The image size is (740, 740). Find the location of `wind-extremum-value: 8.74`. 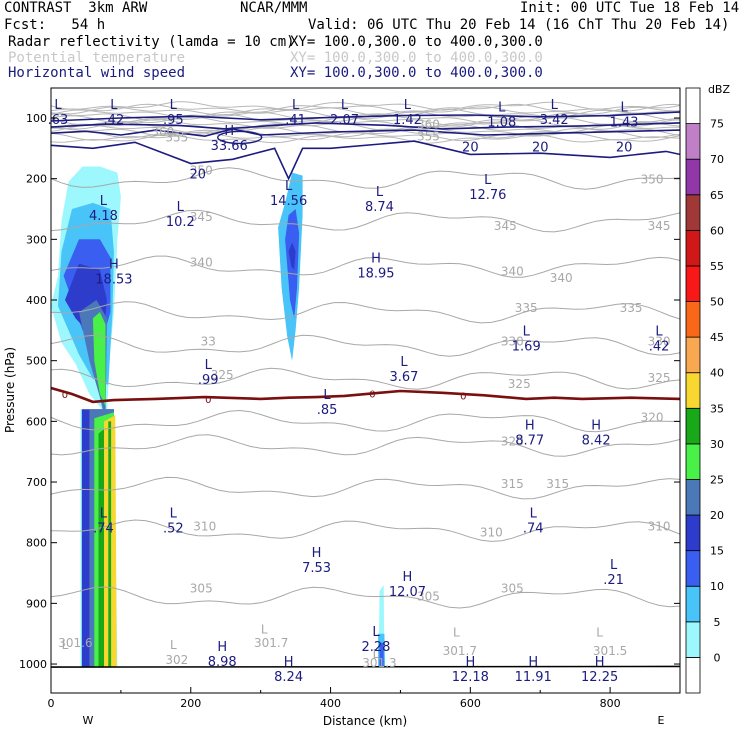

wind-extremum-value: 8.74 is located at coordinates (379, 207).